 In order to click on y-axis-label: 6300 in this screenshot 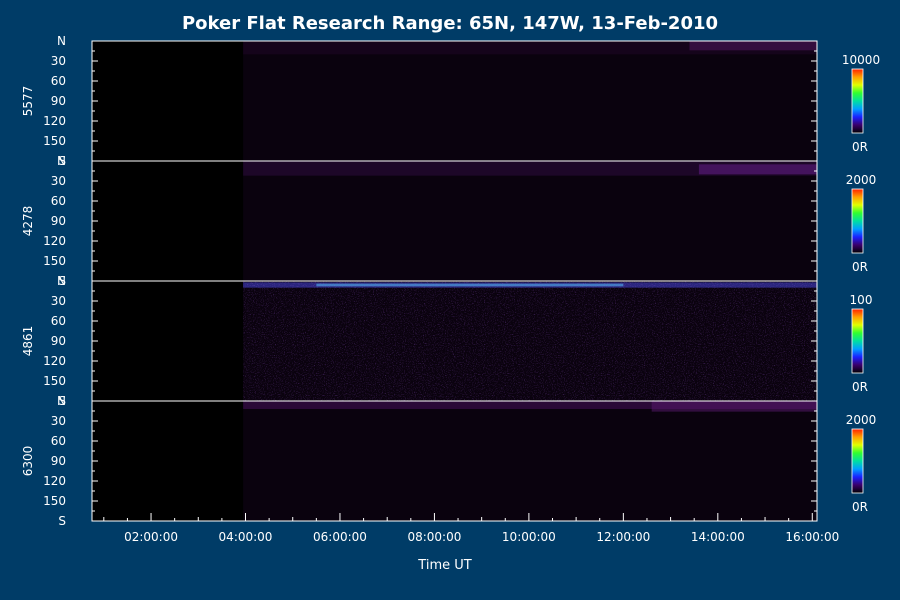, I will do `click(28, 461)`.